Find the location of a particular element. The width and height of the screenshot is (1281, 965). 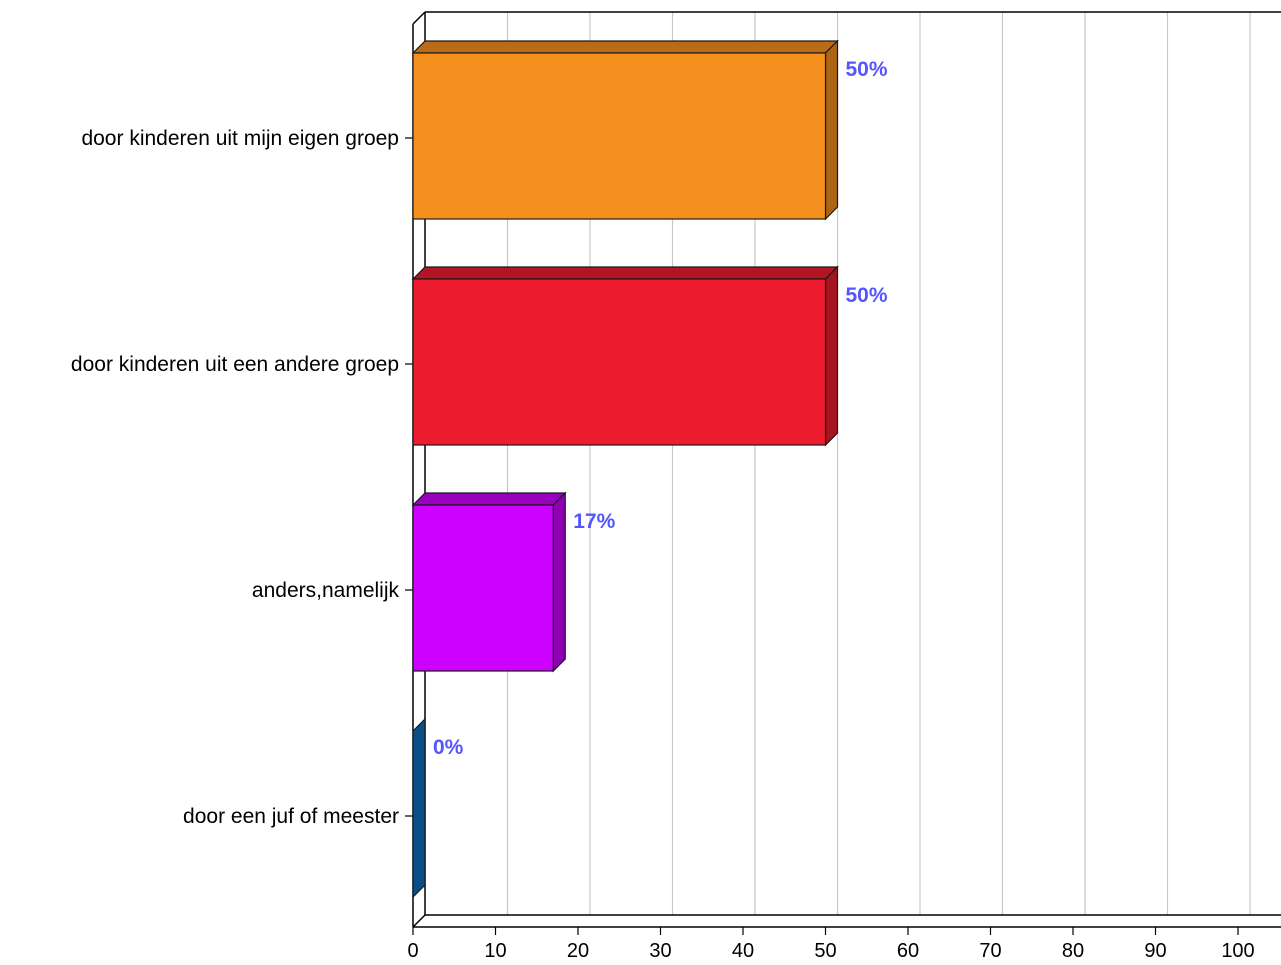

floor-corner is located at coordinates (419, 921).